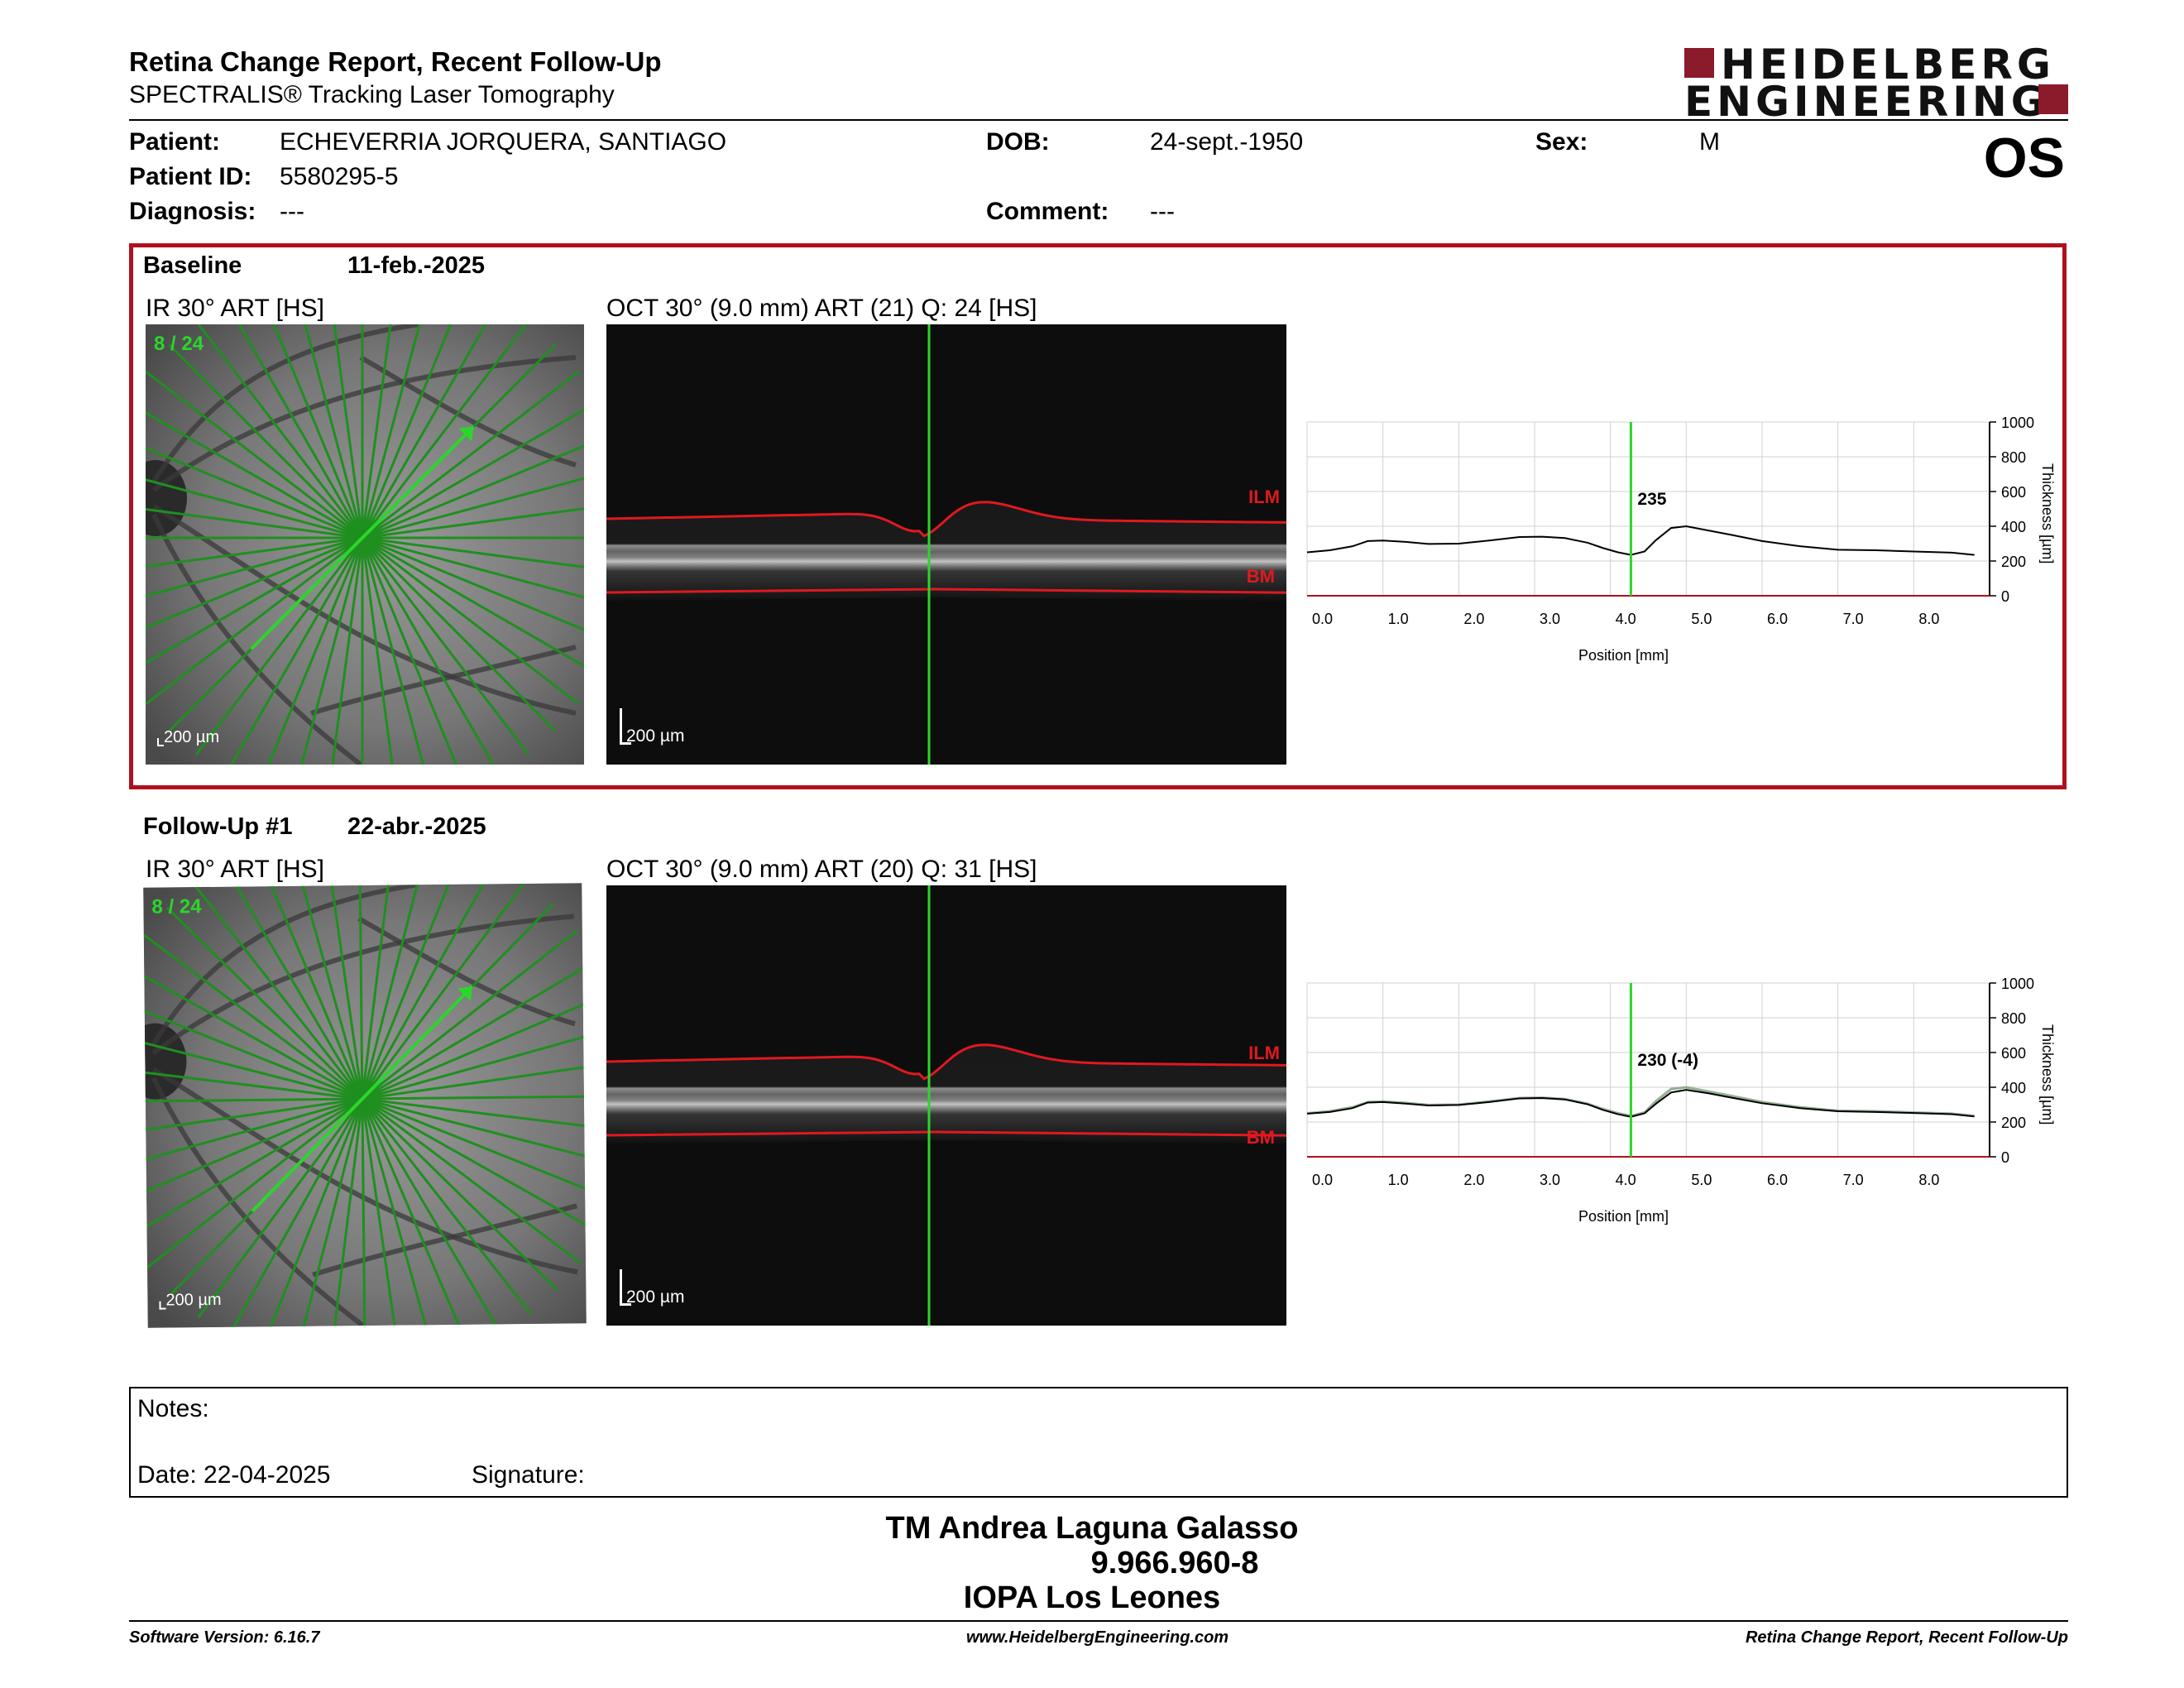 The width and height of the screenshot is (2184, 1688). Describe the element at coordinates (1092, 1528) in the screenshot. I see `signer-name: TM Andrea Laguna Galasso` at that location.